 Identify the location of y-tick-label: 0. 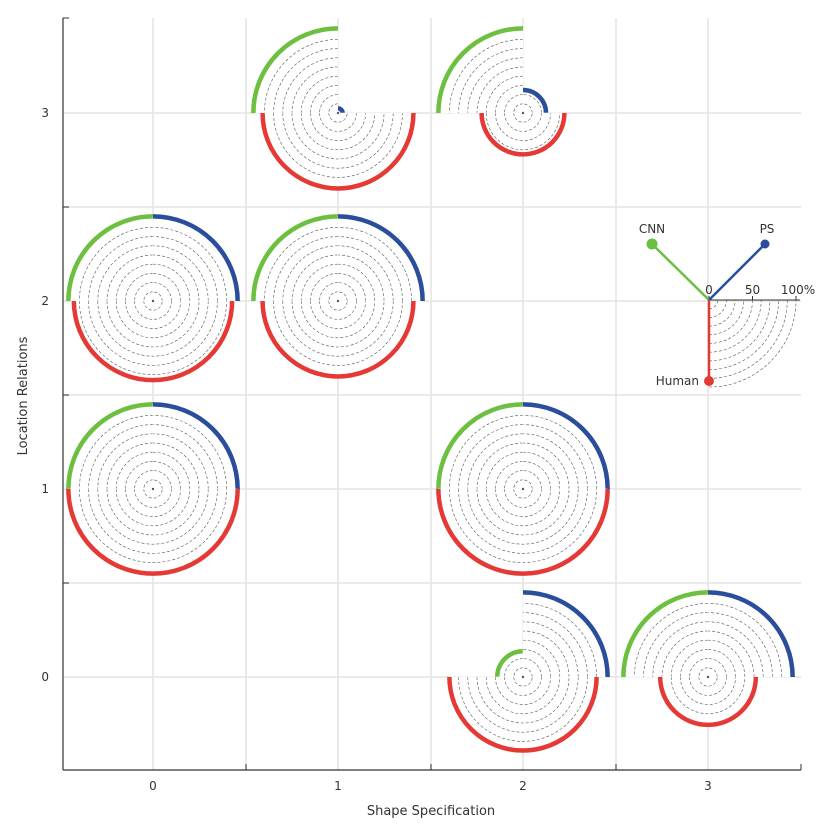
(45, 677).